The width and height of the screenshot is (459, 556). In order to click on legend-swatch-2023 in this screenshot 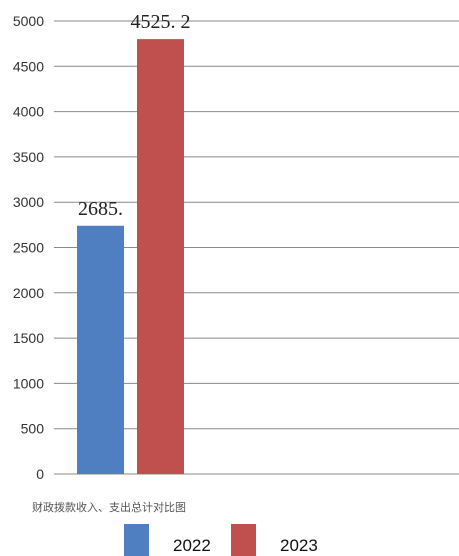, I will do `click(243, 540)`.